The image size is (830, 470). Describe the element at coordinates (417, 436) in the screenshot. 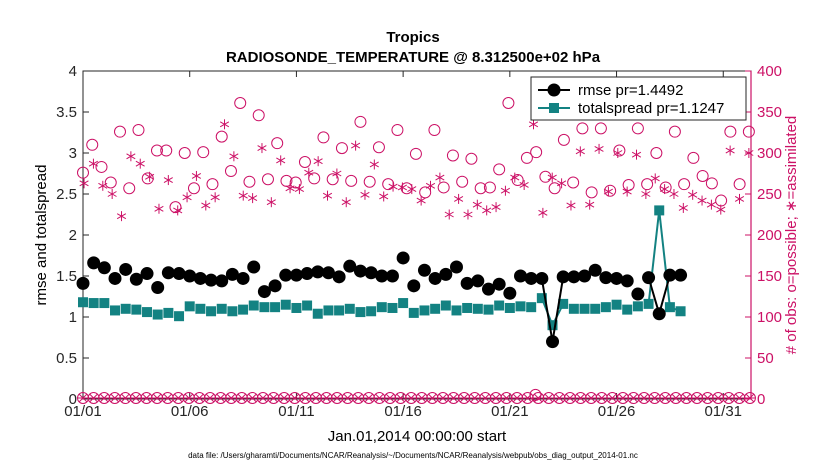

I see `x-axis-label: Jan.01,2014 00:00:00 start` at that location.